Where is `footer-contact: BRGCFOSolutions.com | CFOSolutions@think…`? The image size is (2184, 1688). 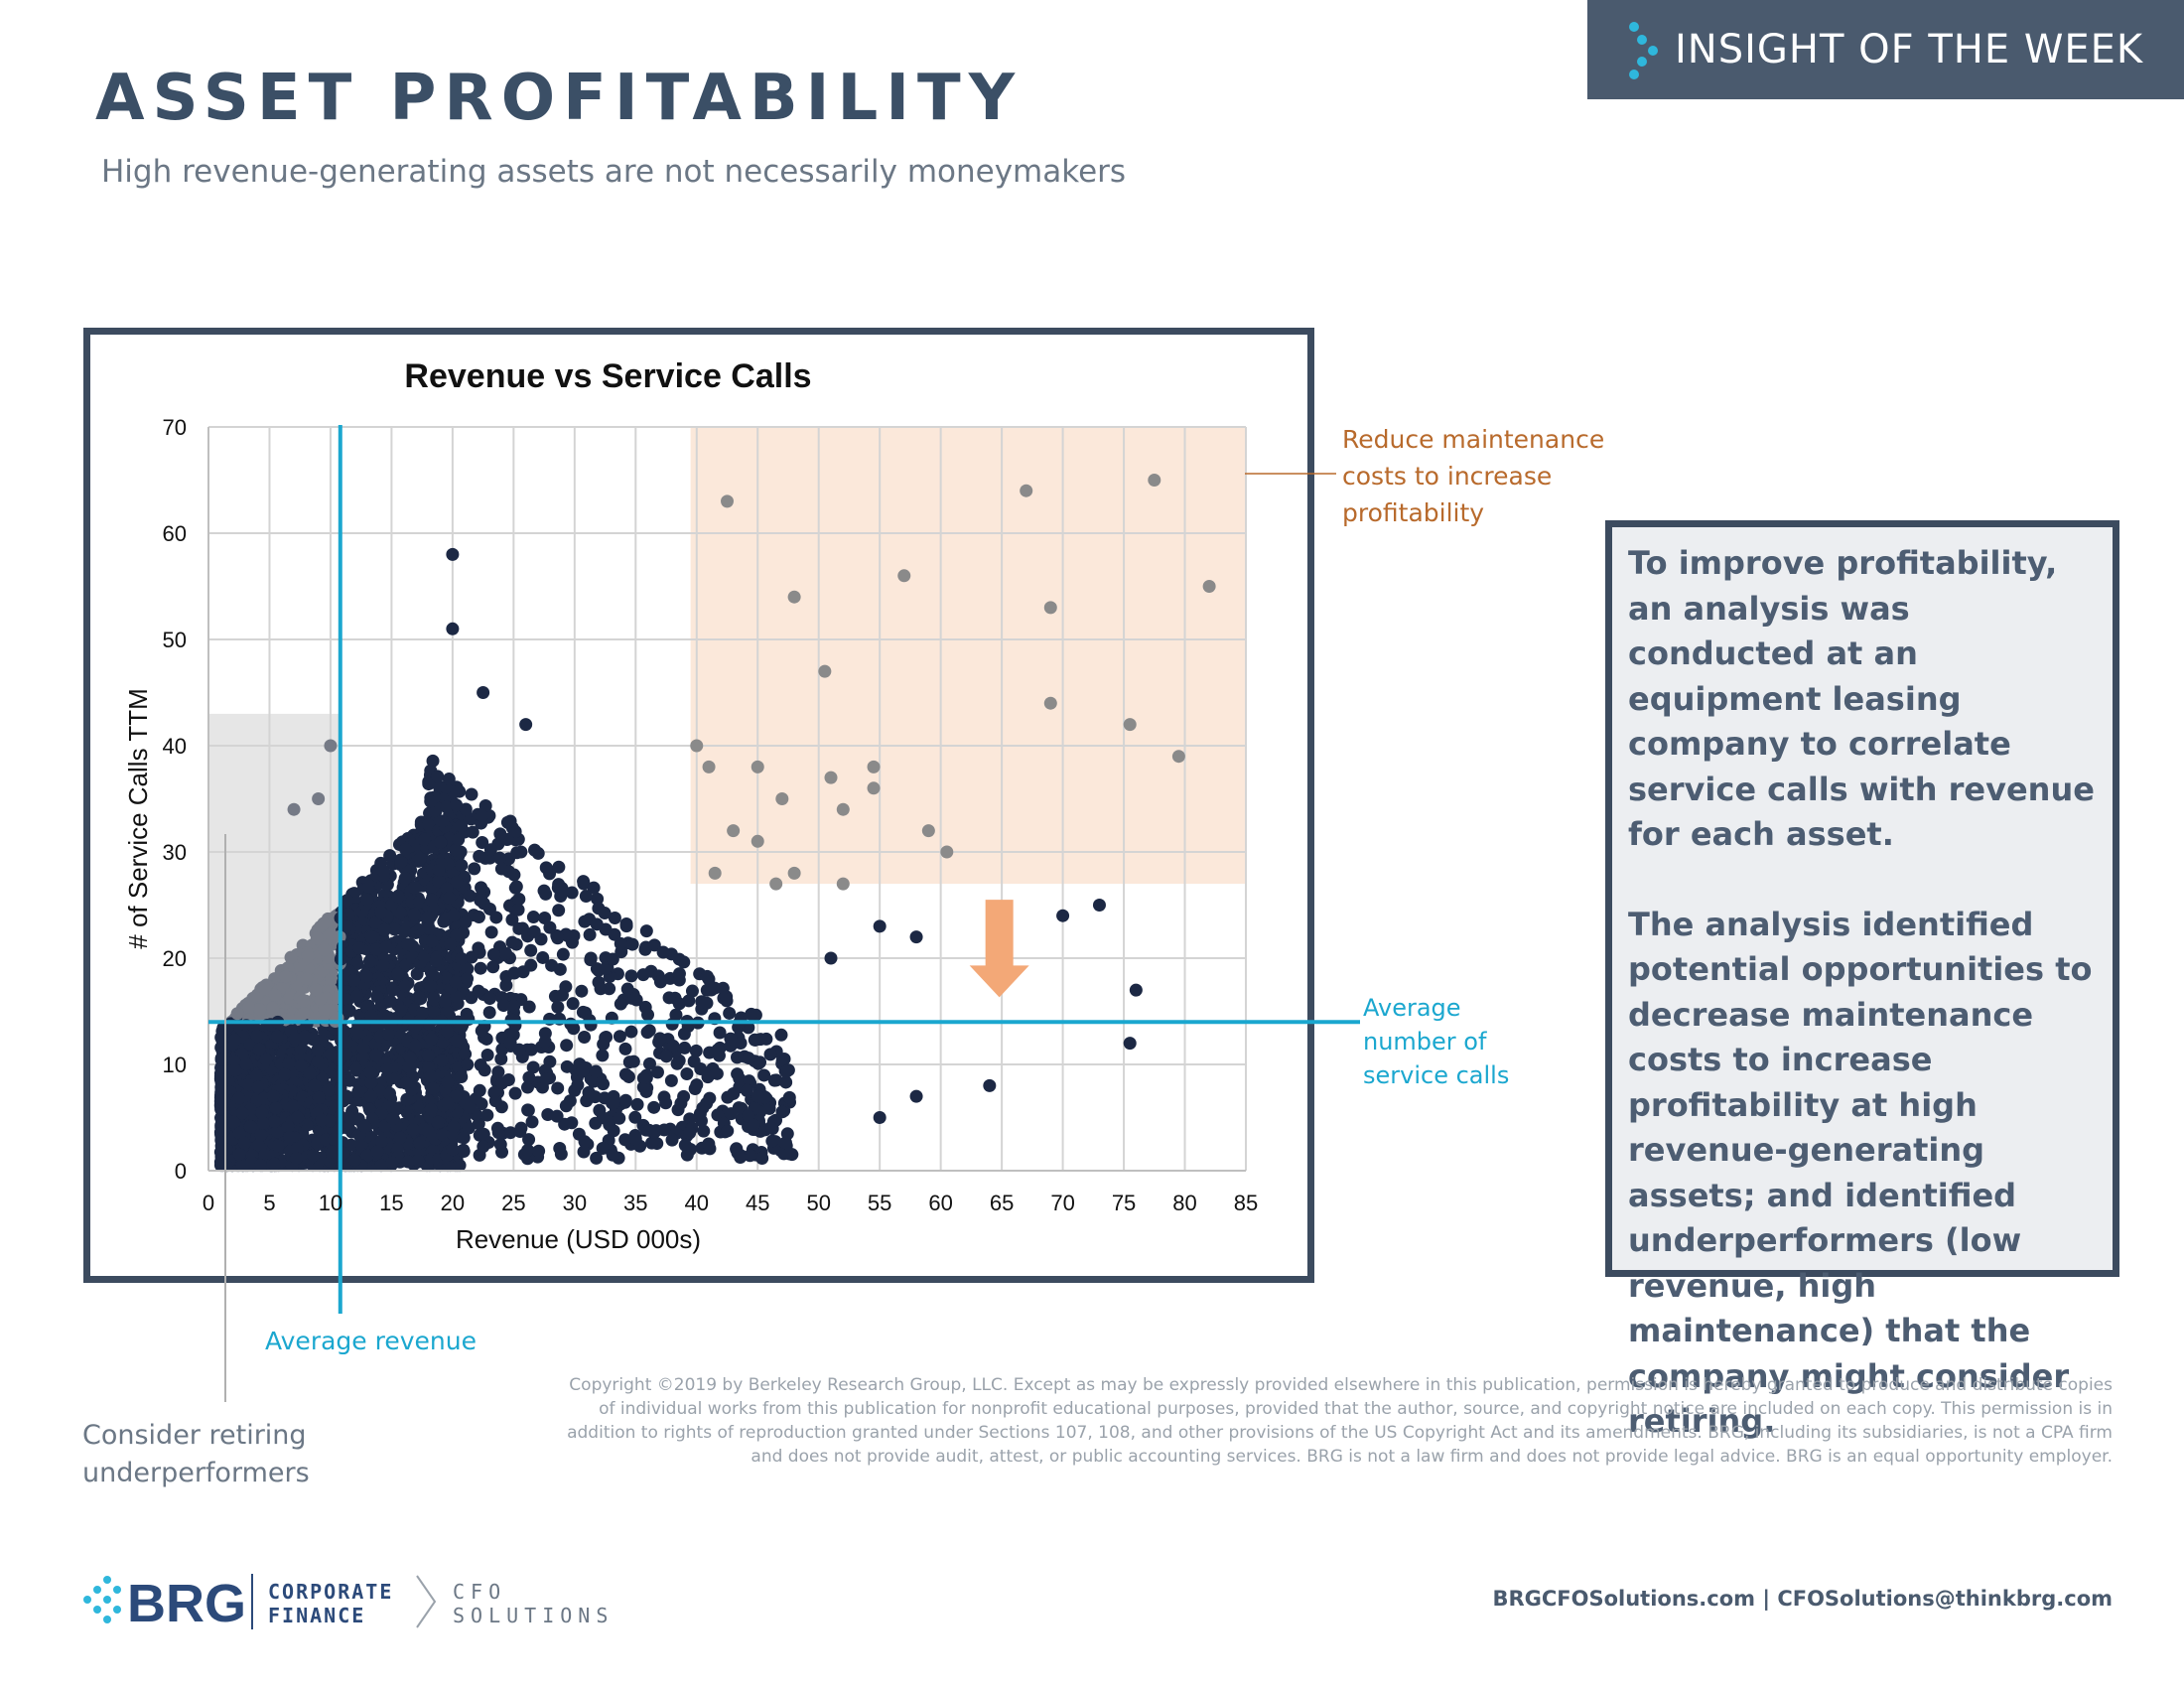 footer-contact: BRGCFOSolutions.com | CFOSolutions@think… is located at coordinates (1802, 1599).